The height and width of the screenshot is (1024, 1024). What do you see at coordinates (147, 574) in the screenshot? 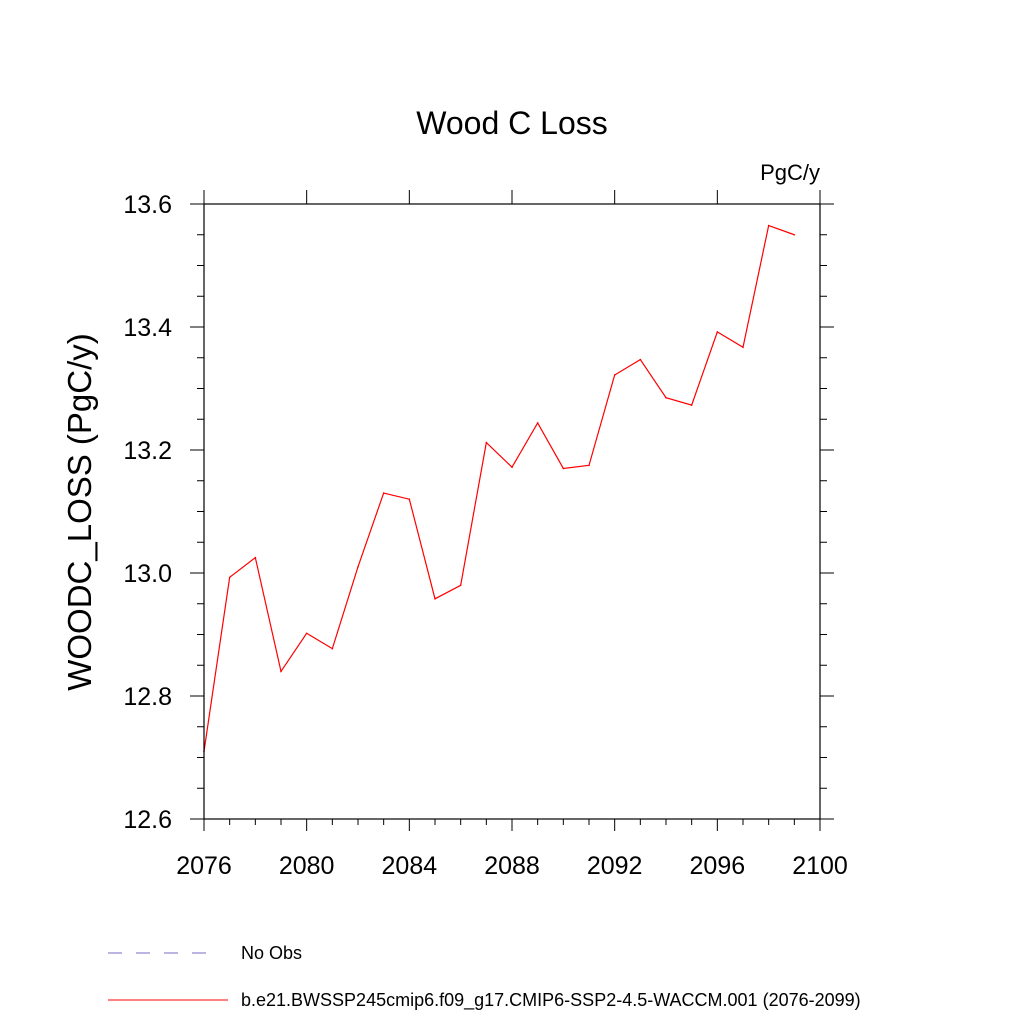
I see `y-tick-label: 13.0` at bounding box center [147, 574].